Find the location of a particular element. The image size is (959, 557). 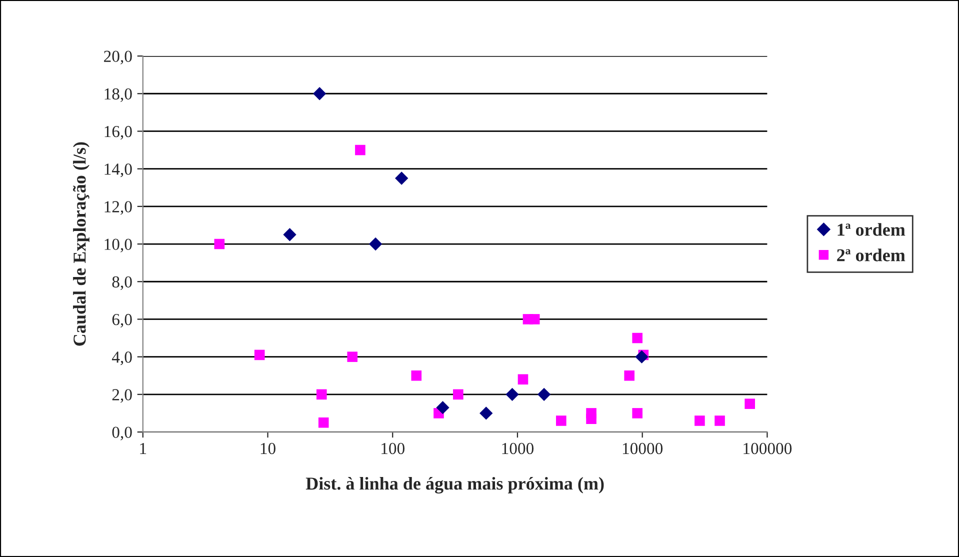

y-tick-label: 18,0 is located at coordinates (118, 95).